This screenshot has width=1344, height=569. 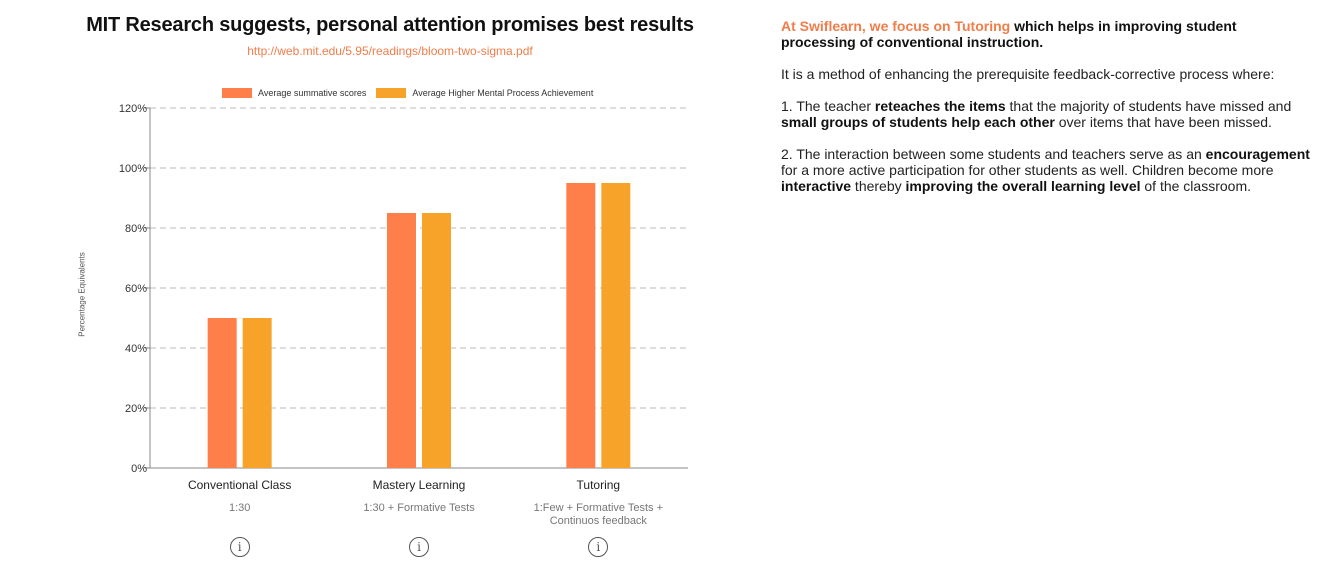 I want to click on legend-item-summative: Average summative scores, so click(x=294, y=93).